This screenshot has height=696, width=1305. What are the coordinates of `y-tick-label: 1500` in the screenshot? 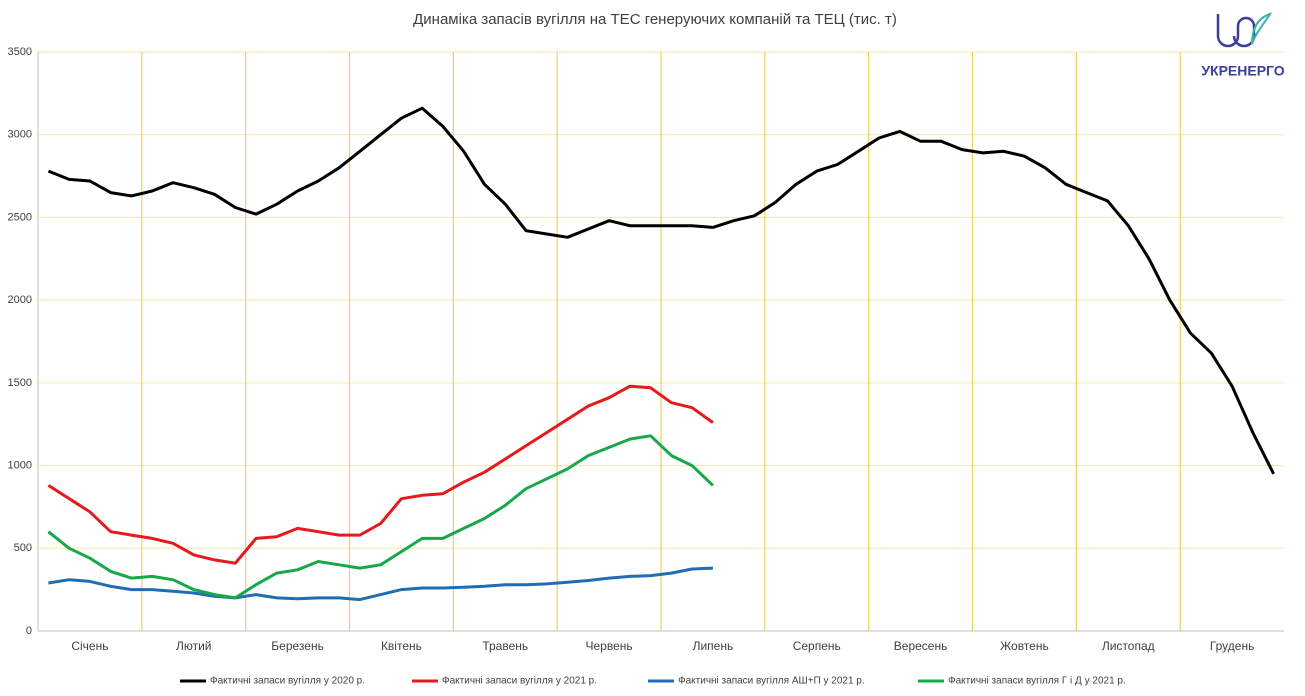 It's located at (20, 383).